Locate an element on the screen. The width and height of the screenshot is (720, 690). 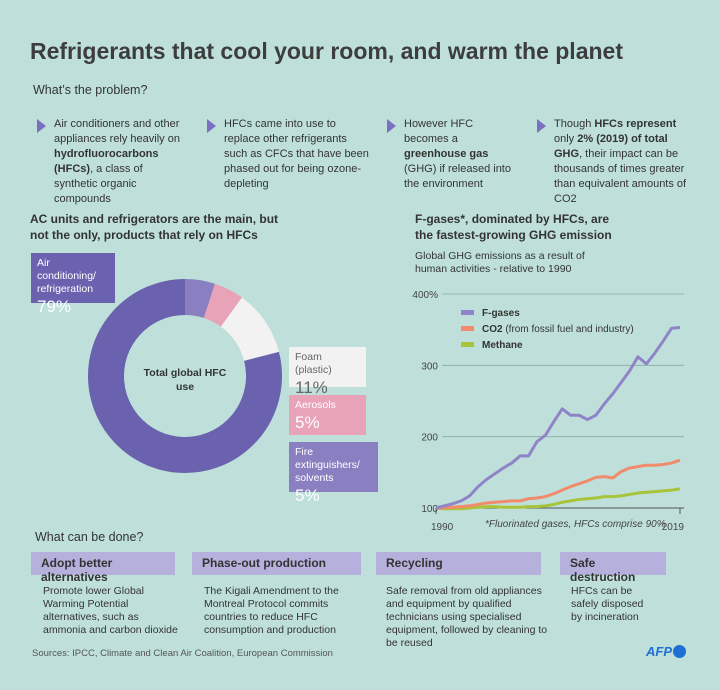
slice-label: 11% is located at coordinates (311, 387).